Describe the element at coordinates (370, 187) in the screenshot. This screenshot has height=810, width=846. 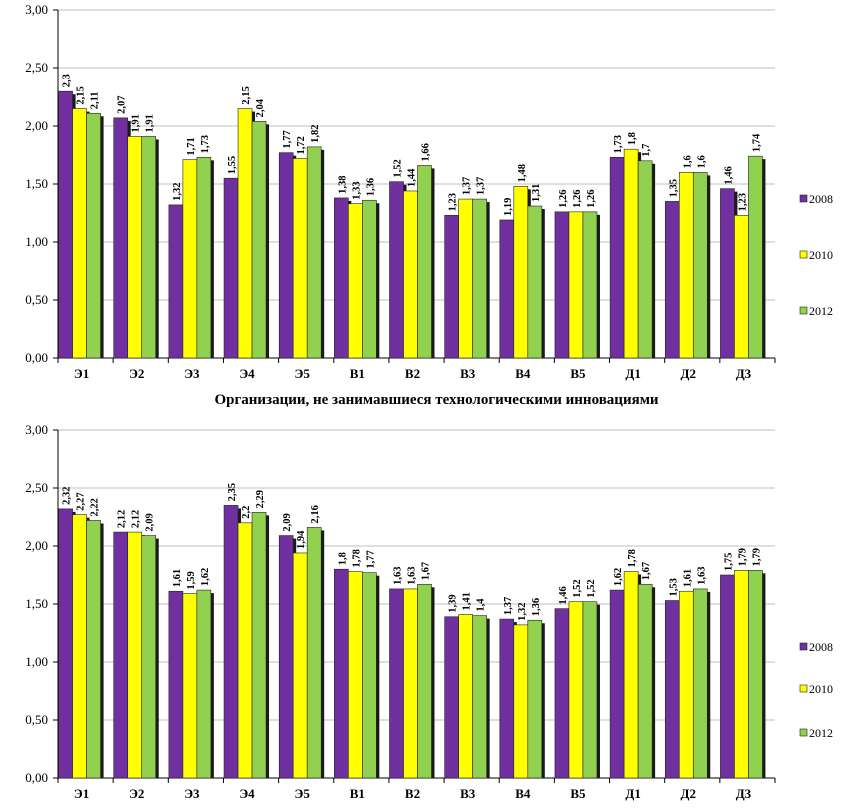
I see `data-label: 1,36` at that location.